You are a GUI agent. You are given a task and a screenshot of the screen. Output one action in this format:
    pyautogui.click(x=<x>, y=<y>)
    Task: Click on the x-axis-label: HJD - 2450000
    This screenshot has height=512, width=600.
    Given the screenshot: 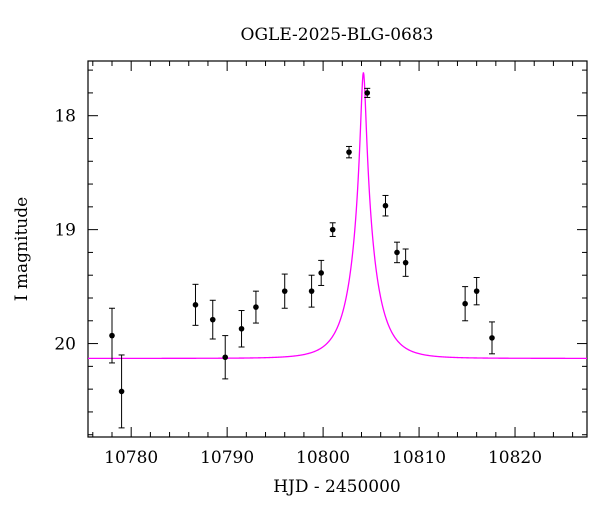 What is the action you would take?
    pyautogui.click(x=337, y=487)
    